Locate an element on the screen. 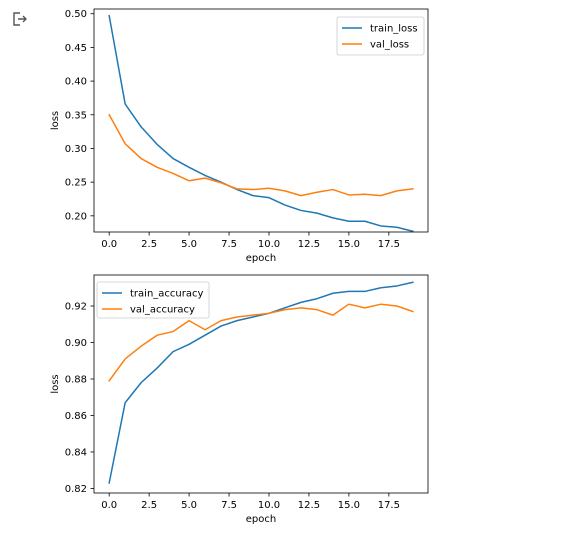 The image size is (574, 537). legend-label-train-loss: train_loss is located at coordinates (394, 29).